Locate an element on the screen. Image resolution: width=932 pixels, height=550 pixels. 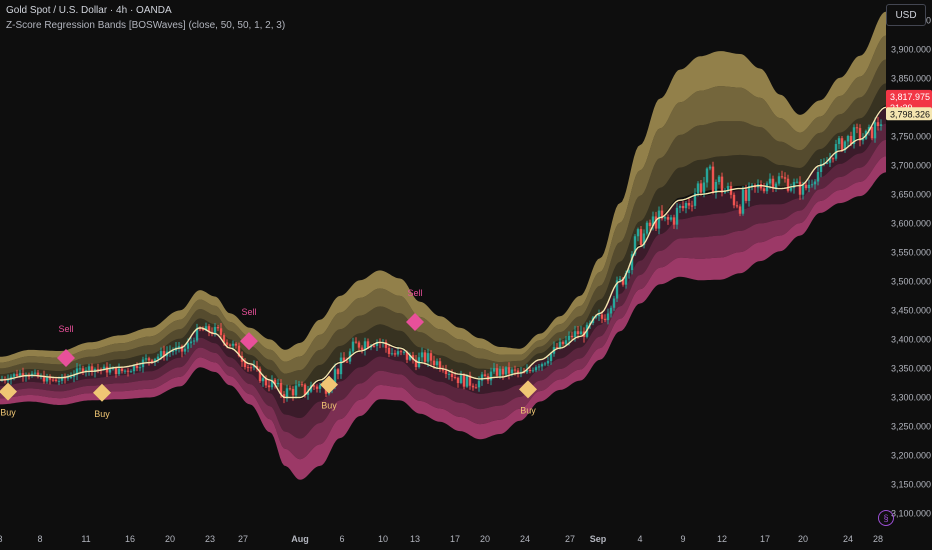
y-tick-label: 3,850.000 is located at coordinates (911, 78).